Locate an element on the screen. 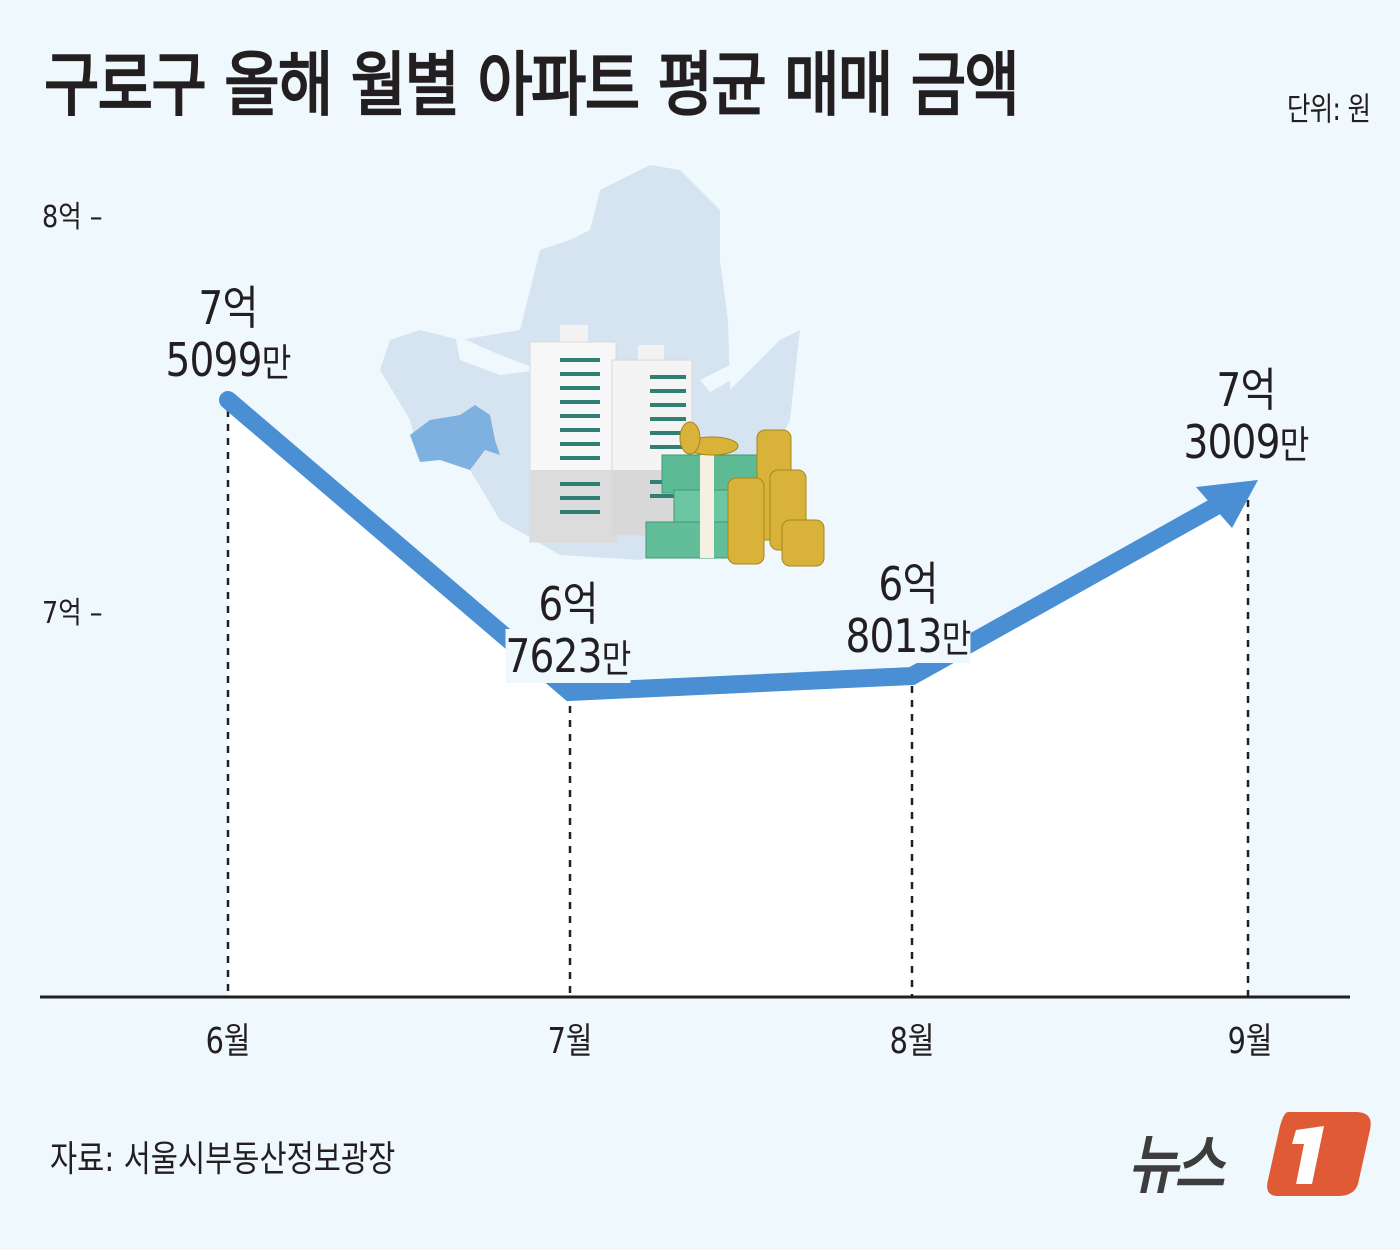 The image size is (1400, 1250). data-label-september: 7억 3009만 is located at coordinates (1246, 417).